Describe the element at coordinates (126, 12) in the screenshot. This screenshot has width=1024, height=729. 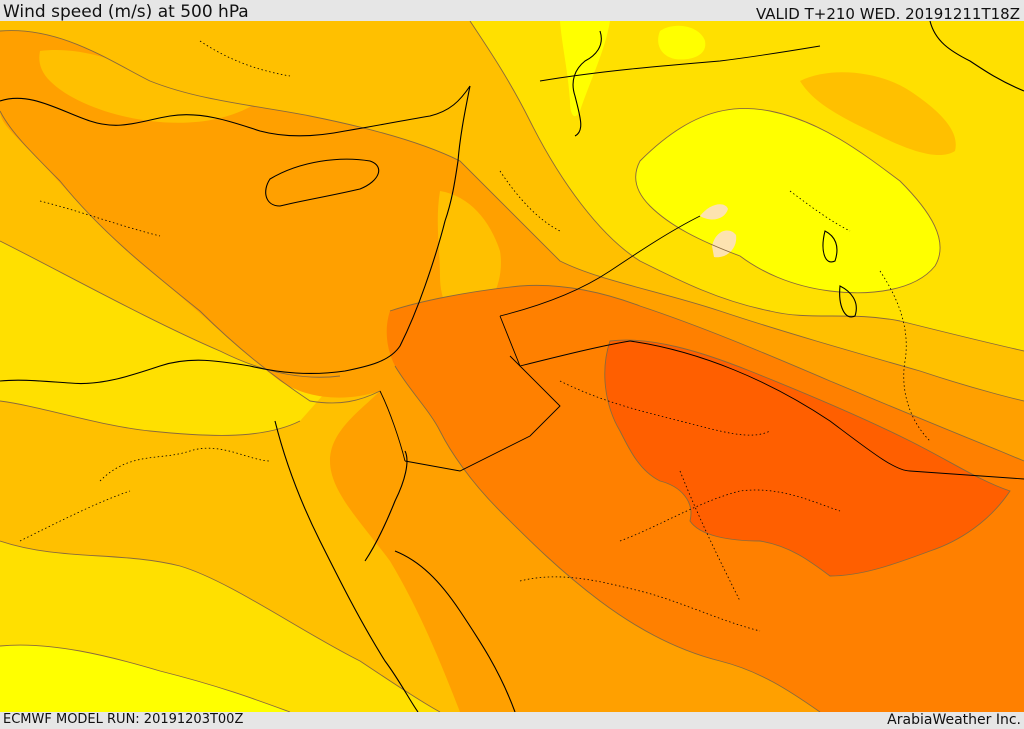
I see `map-title: Wind speed (m/s) at 500 hPa` at that location.